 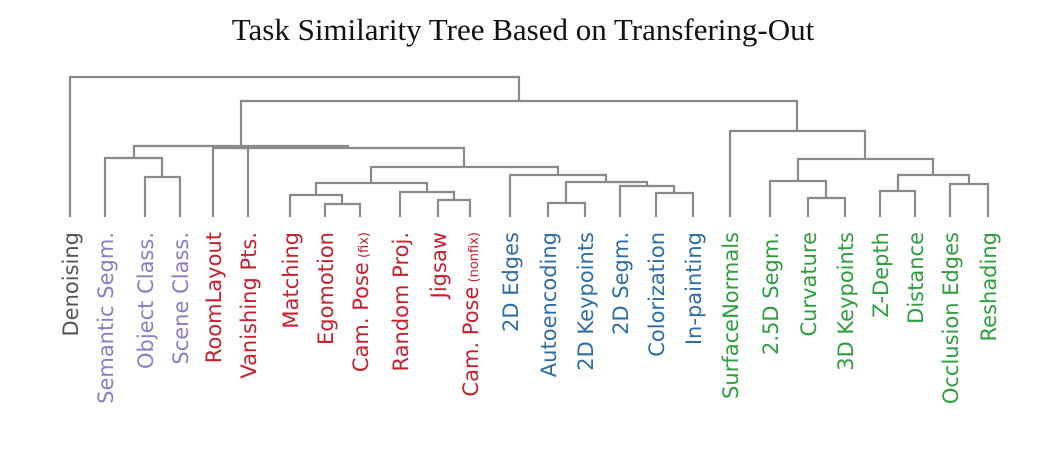 I want to click on leaf-label-3: Object Class., so click(x=146, y=300).